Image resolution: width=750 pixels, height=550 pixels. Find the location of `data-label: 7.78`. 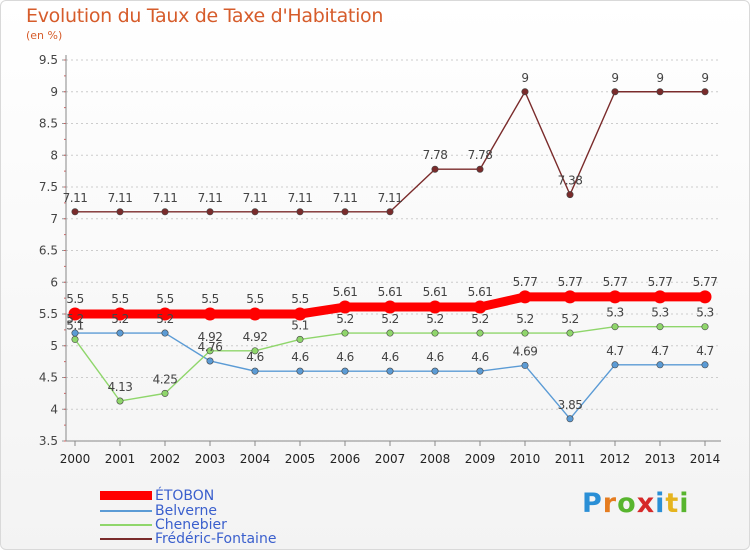

data-label: 7.78 is located at coordinates (480, 155).